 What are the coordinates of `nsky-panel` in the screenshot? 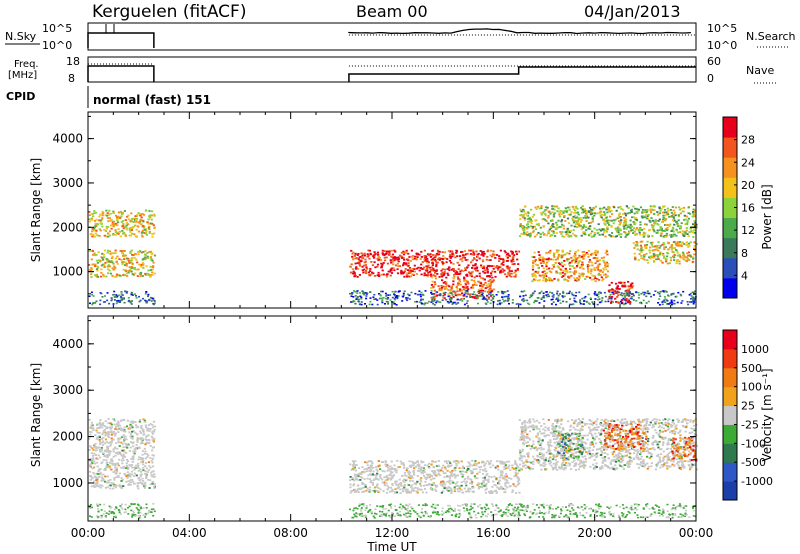 It's located at (392, 36).